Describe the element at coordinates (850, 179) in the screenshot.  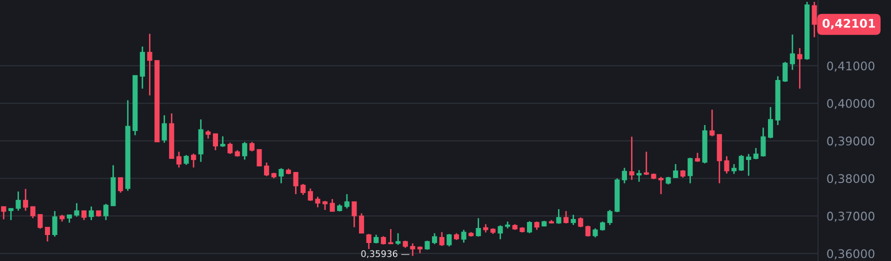
I see `y-tick-label: 0,38000` at that location.